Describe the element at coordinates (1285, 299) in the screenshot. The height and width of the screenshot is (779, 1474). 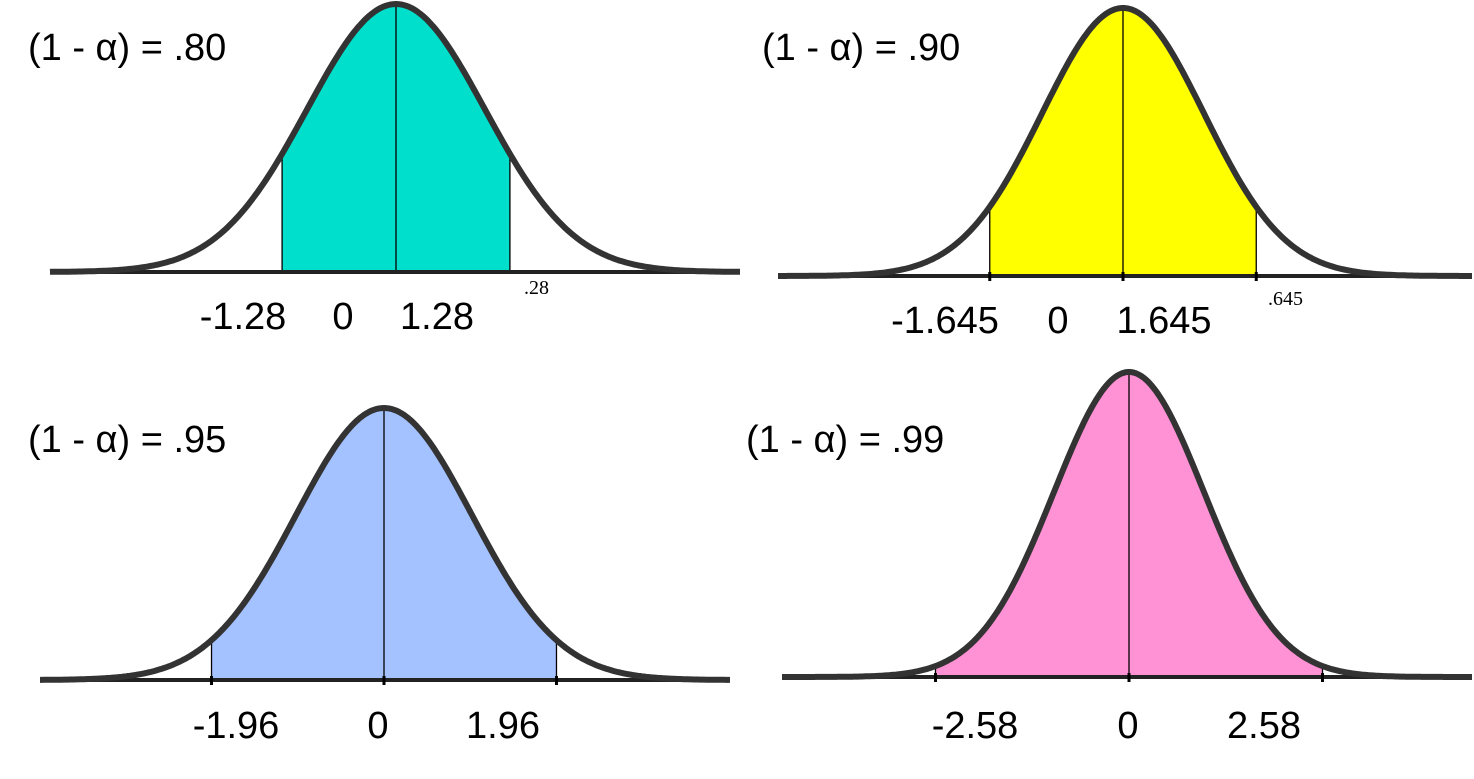
I see `stray-value-label: .645` at that location.